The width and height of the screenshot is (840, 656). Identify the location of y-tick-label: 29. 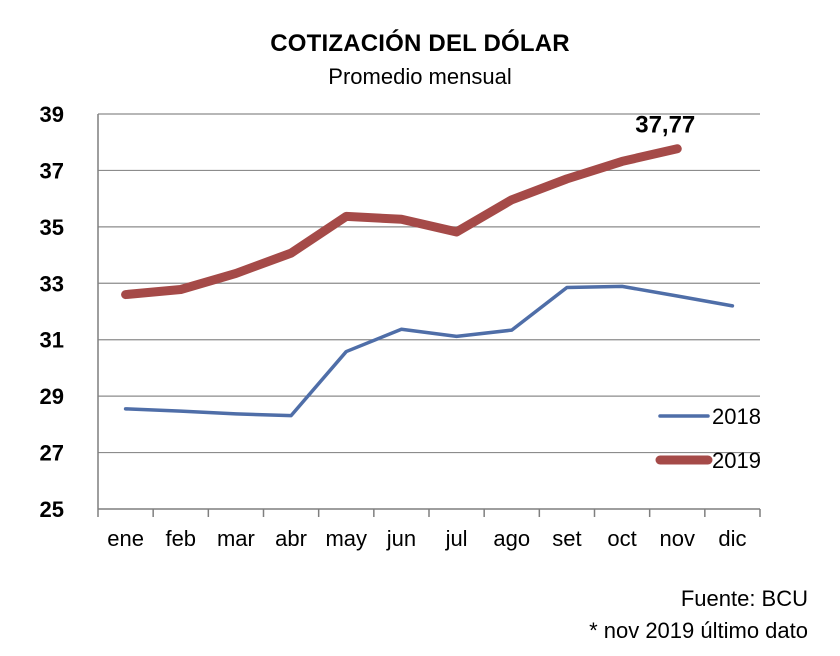
(52, 396).